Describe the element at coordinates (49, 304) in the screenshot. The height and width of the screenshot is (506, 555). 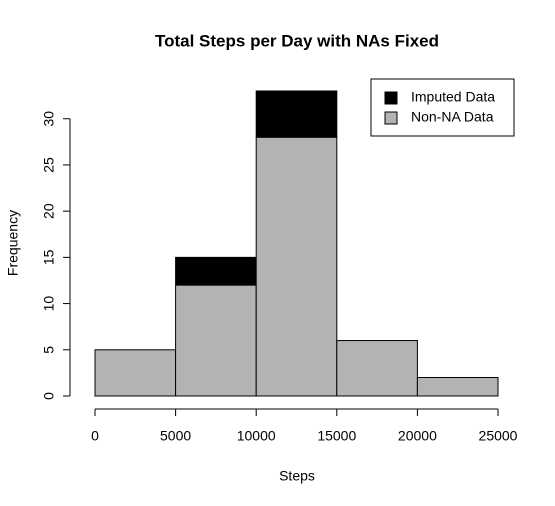
I see `y-tick-label: 10` at that location.